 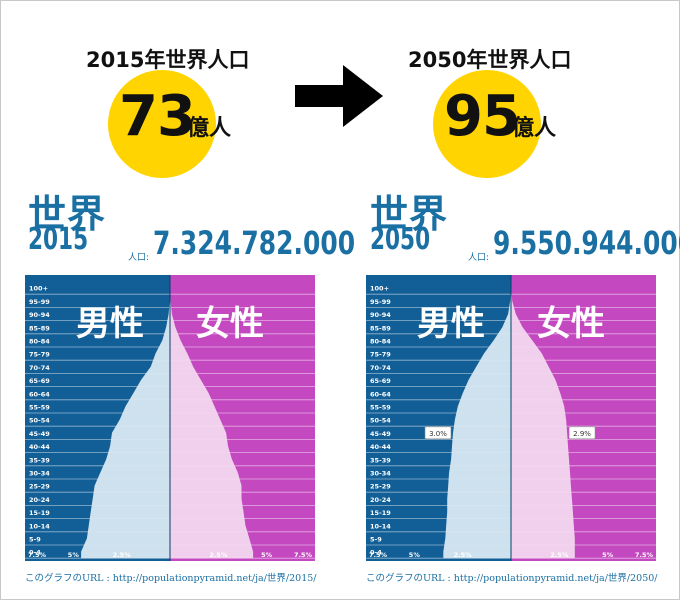 I want to click on headline-2015: 2015年世界人口, so click(x=168, y=60).